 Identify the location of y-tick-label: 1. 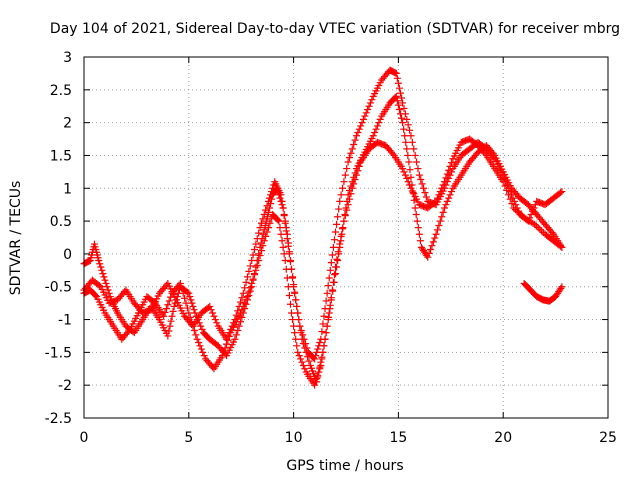
(67, 189).